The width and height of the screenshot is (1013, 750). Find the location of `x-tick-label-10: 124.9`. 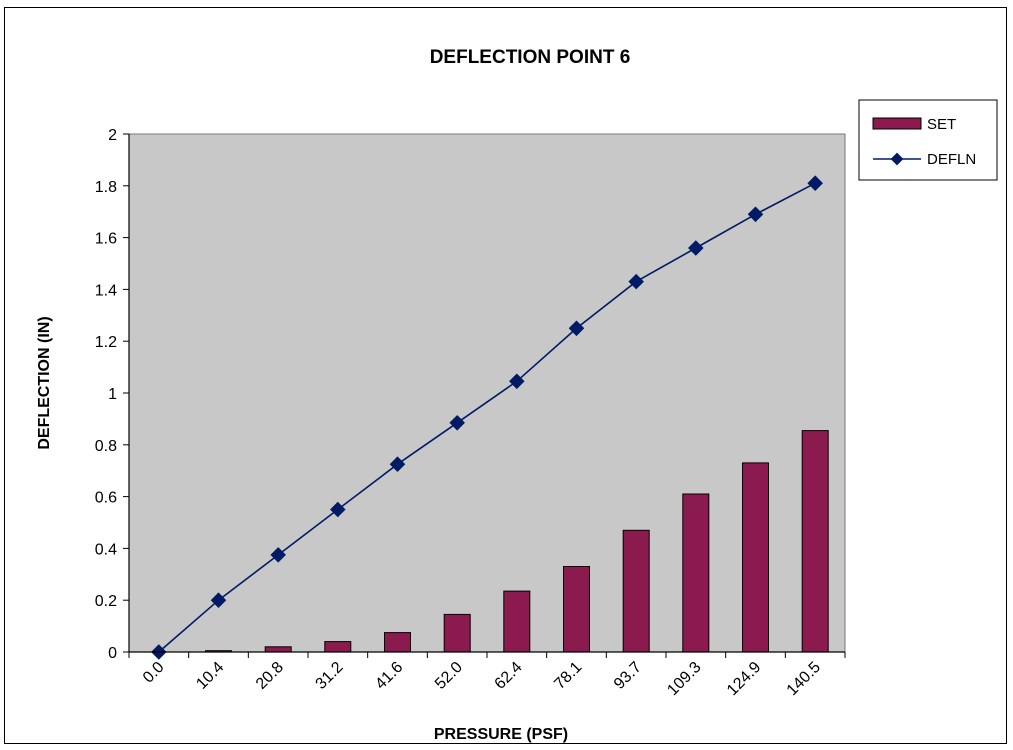

x-tick-label-10: 124.9 is located at coordinates (744, 679).